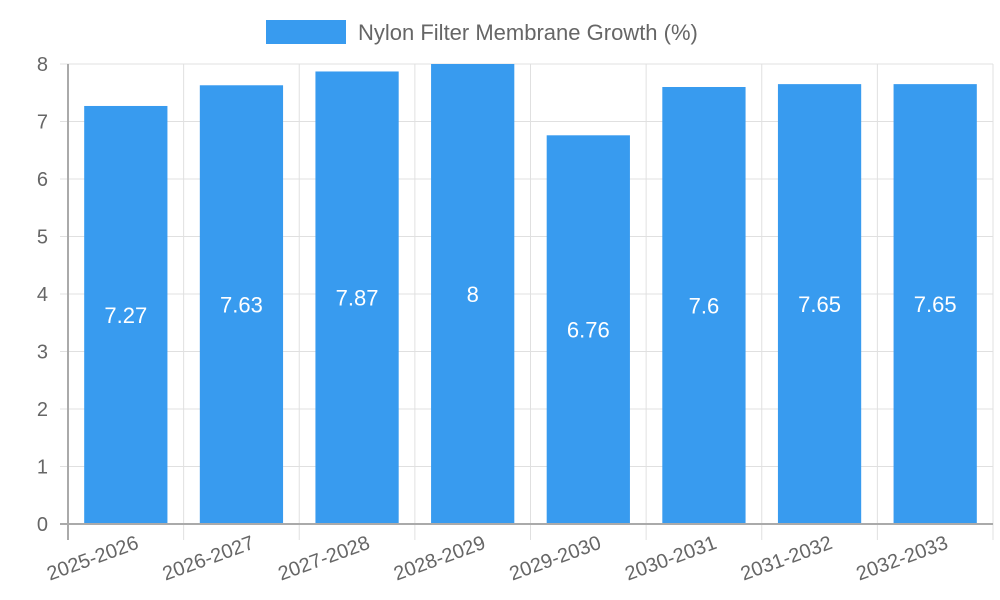 The width and height of the screenshot is (1000, 600). I want to click on bar-value-label: 8, so click(473, 294).